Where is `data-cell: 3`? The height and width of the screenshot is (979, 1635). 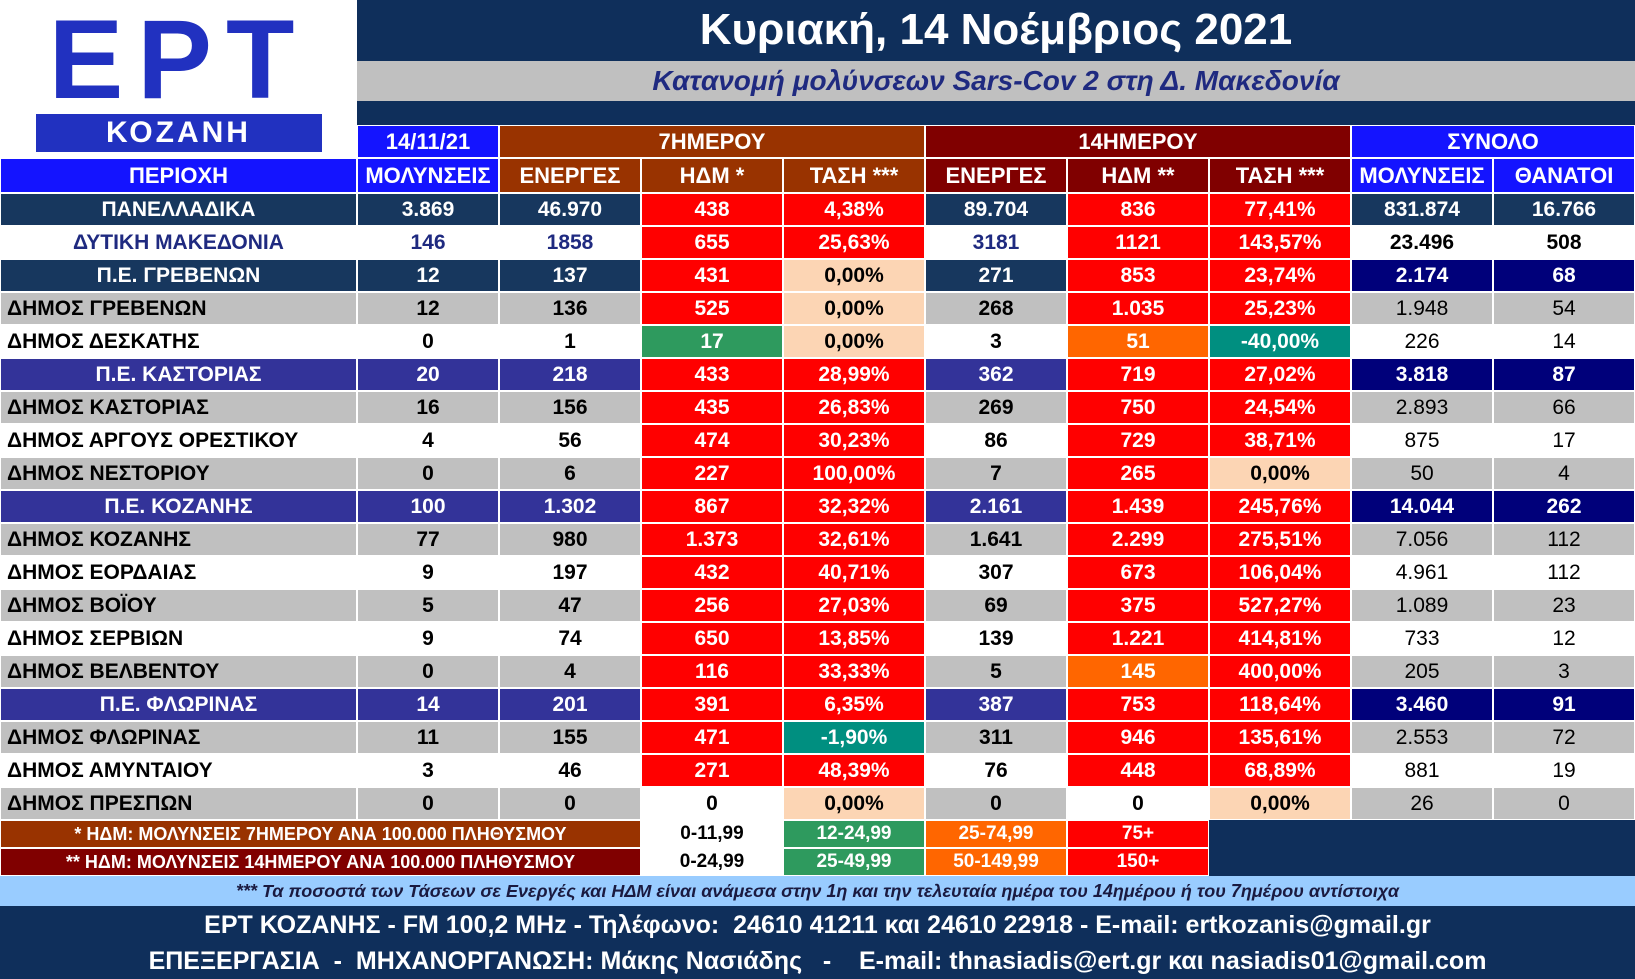 data-cell: 3 is located at coordinates (996, 341).